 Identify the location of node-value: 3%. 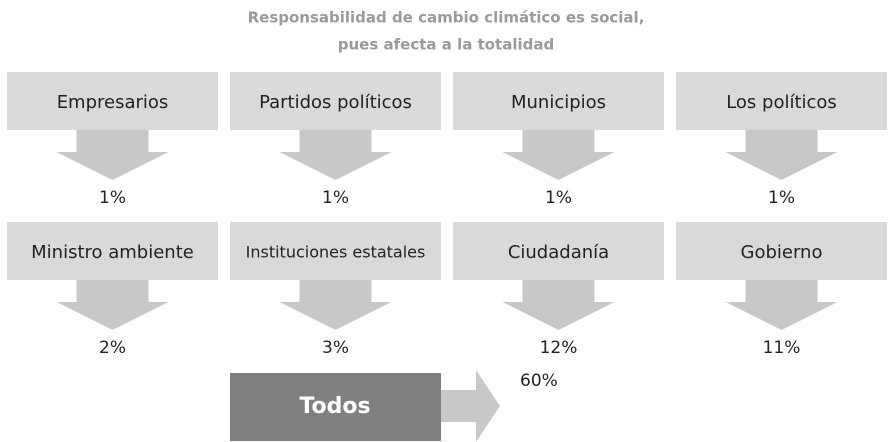
(335, 348).